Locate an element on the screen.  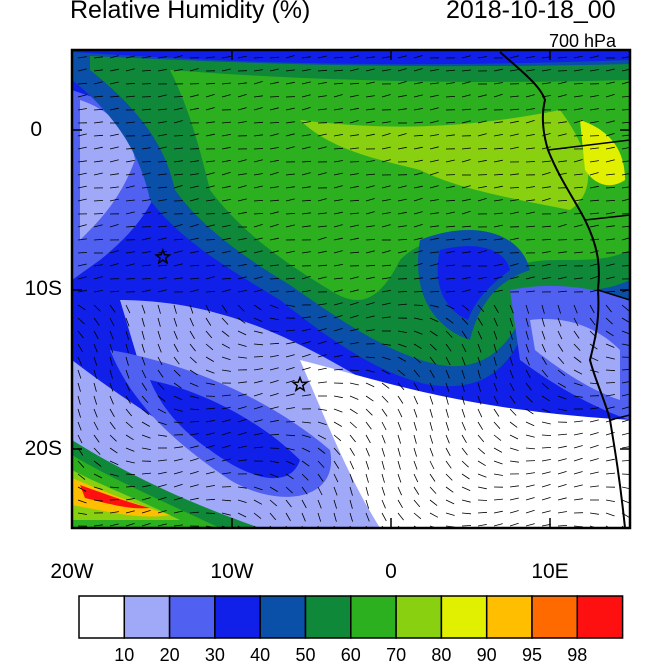
y-tick-10s: 10S is located at coordinates (43, 288).